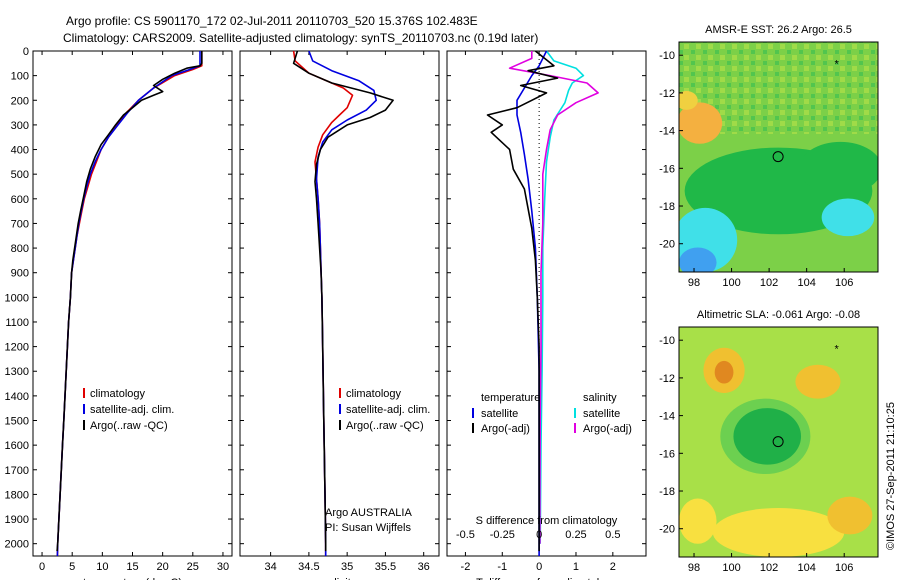 The height and width of the screenshot is (580, 900). Describe the element at coordinates (347, 567) in the screenshot. I see `x-tick-label: 35` at that location.